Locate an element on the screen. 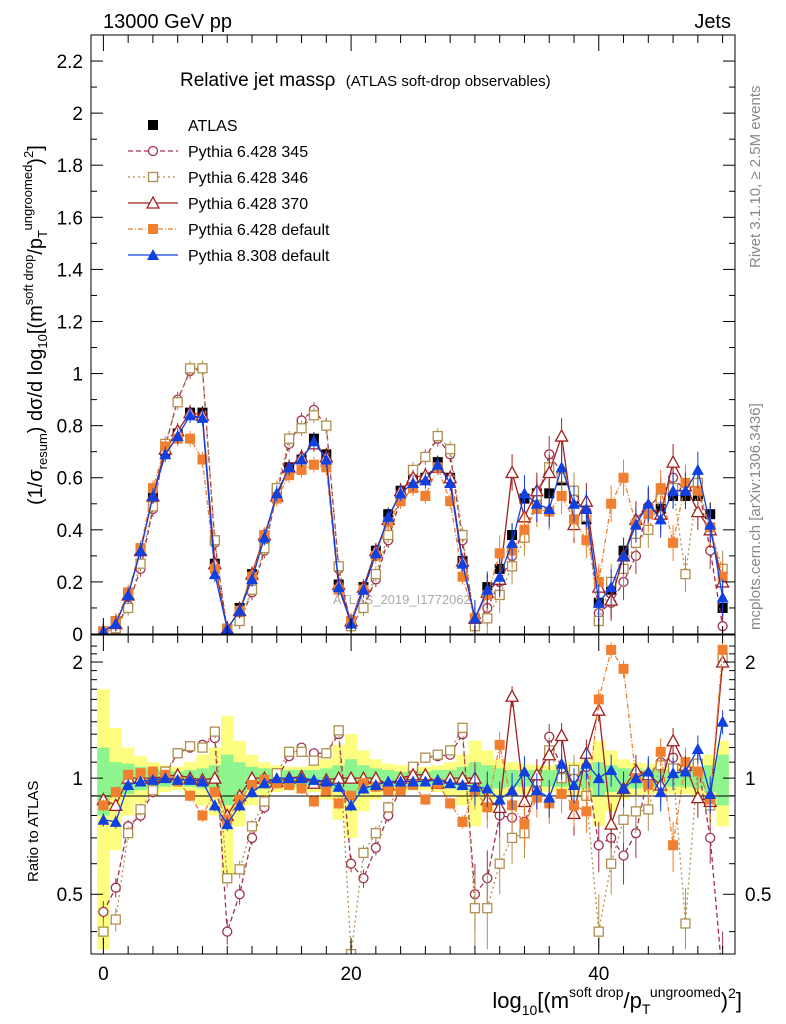  header-left: 13000 GeV pp is located at coordinates (167, 22).